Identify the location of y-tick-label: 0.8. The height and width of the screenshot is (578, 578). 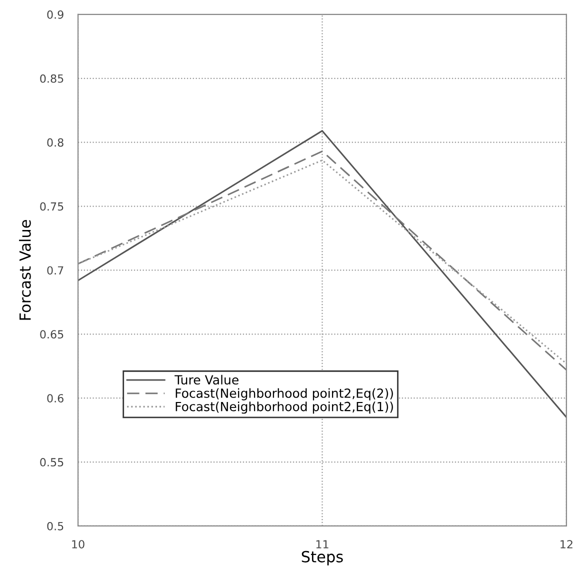
(55, 142).